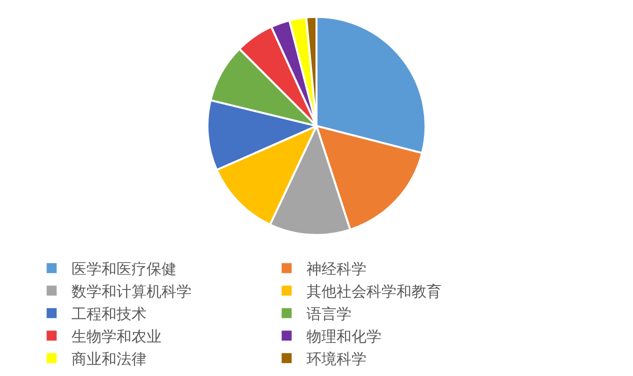 This screenshot has width=633, height=376. What do you see at coordinates (336, 359) in the screenshot?
I see `legend-label: 环境科学` at bounding box center [336, 359].